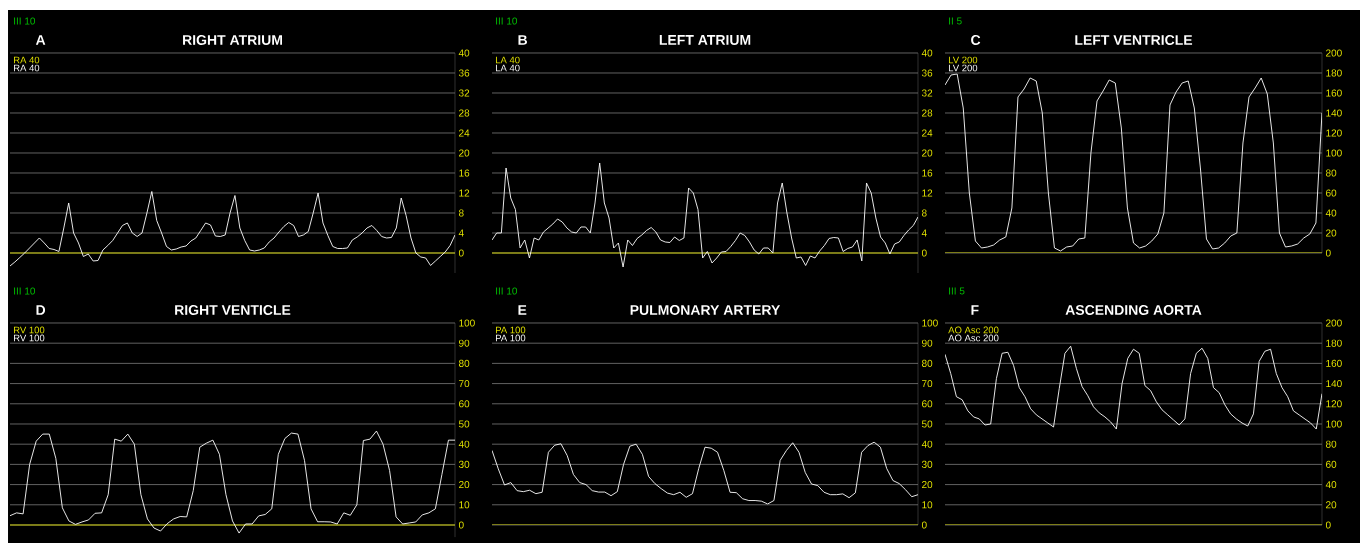  I want to click on chart-title: RIGHT VENTICLE, so click(233, 310).